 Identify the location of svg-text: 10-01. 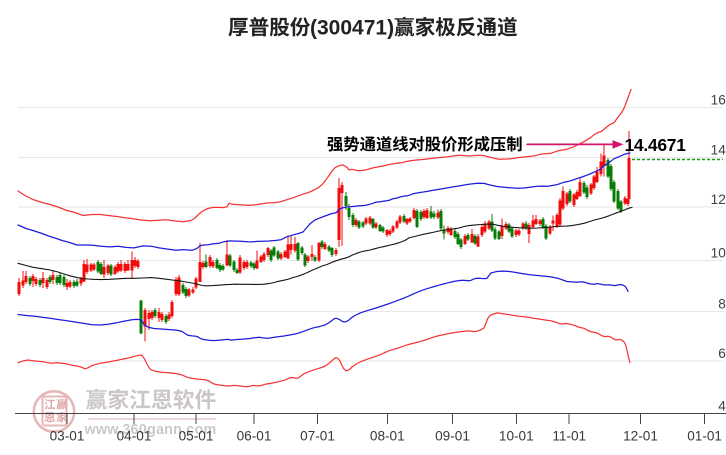
(516, 436).